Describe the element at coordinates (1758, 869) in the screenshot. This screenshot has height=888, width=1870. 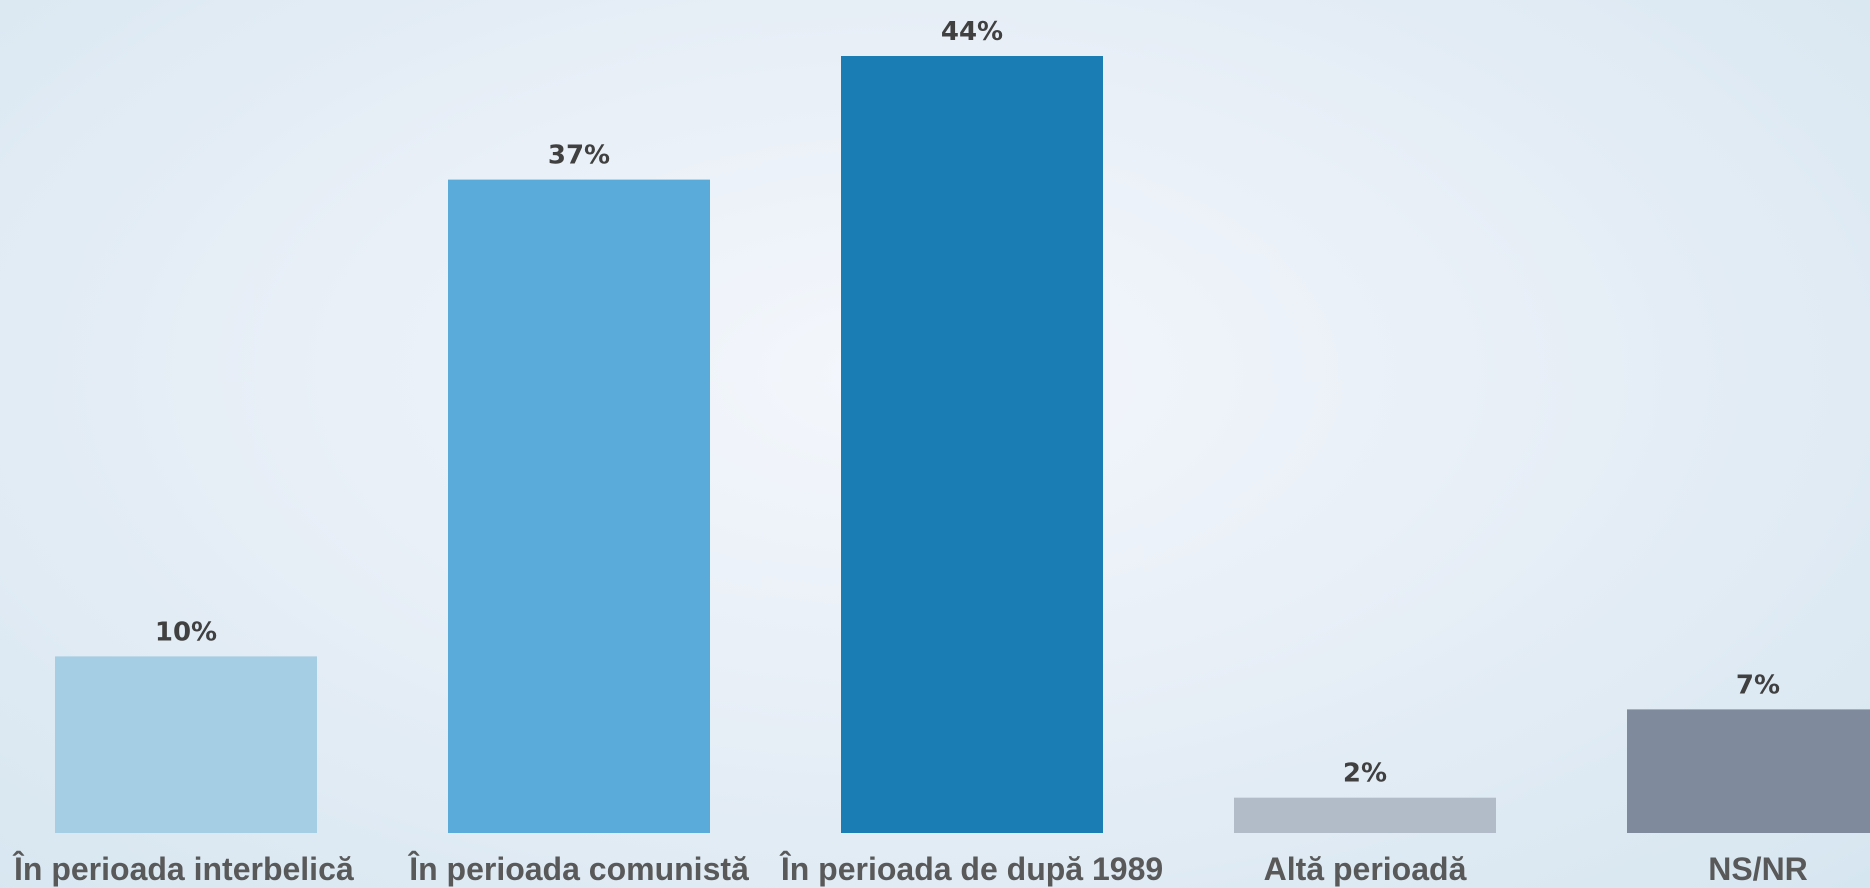
I see `category-label-5: NS/NR` at that location.